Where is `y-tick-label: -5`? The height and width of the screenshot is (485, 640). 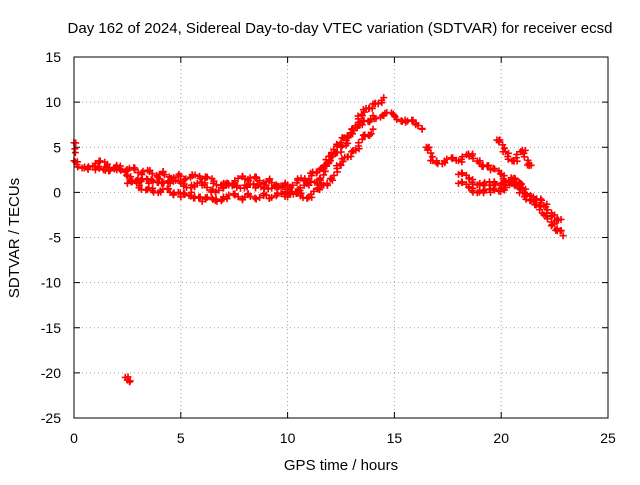 y-tick-label: -5 is located at coordinates (55, 238).